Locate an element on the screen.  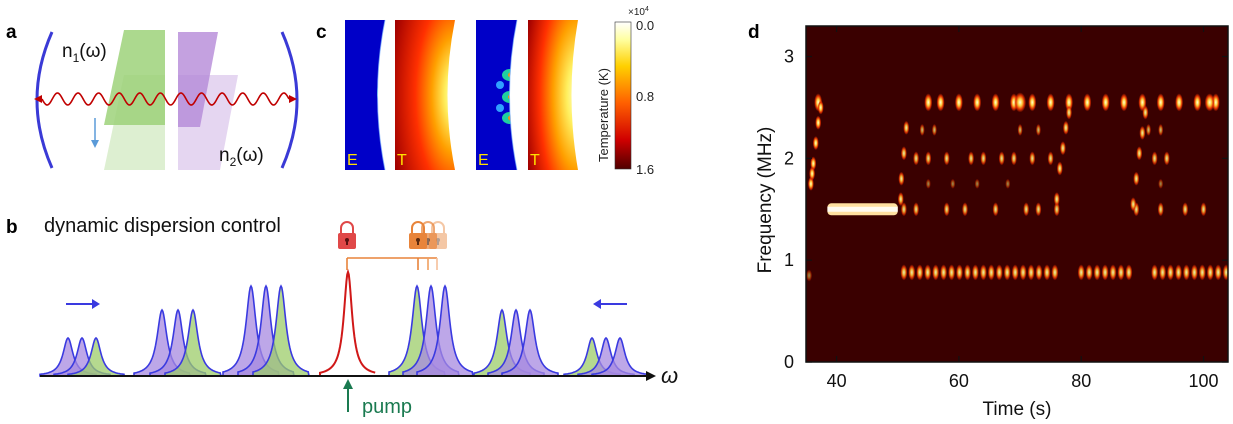
y-axis-label: Frequency (MHz) is located at coordinates (765, 200).